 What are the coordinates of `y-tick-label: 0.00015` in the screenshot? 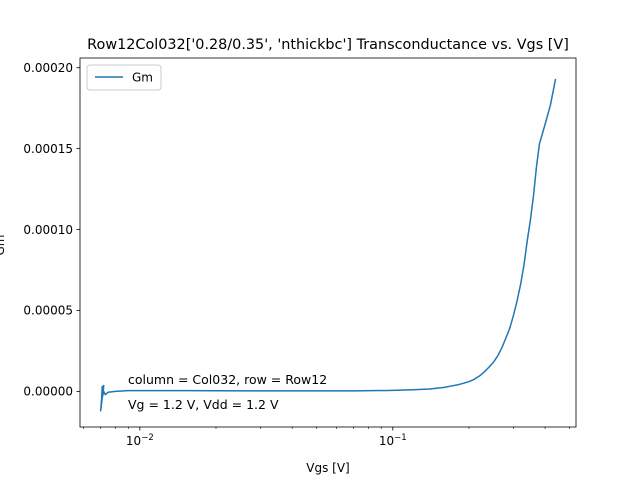 It's located at (48, 149).